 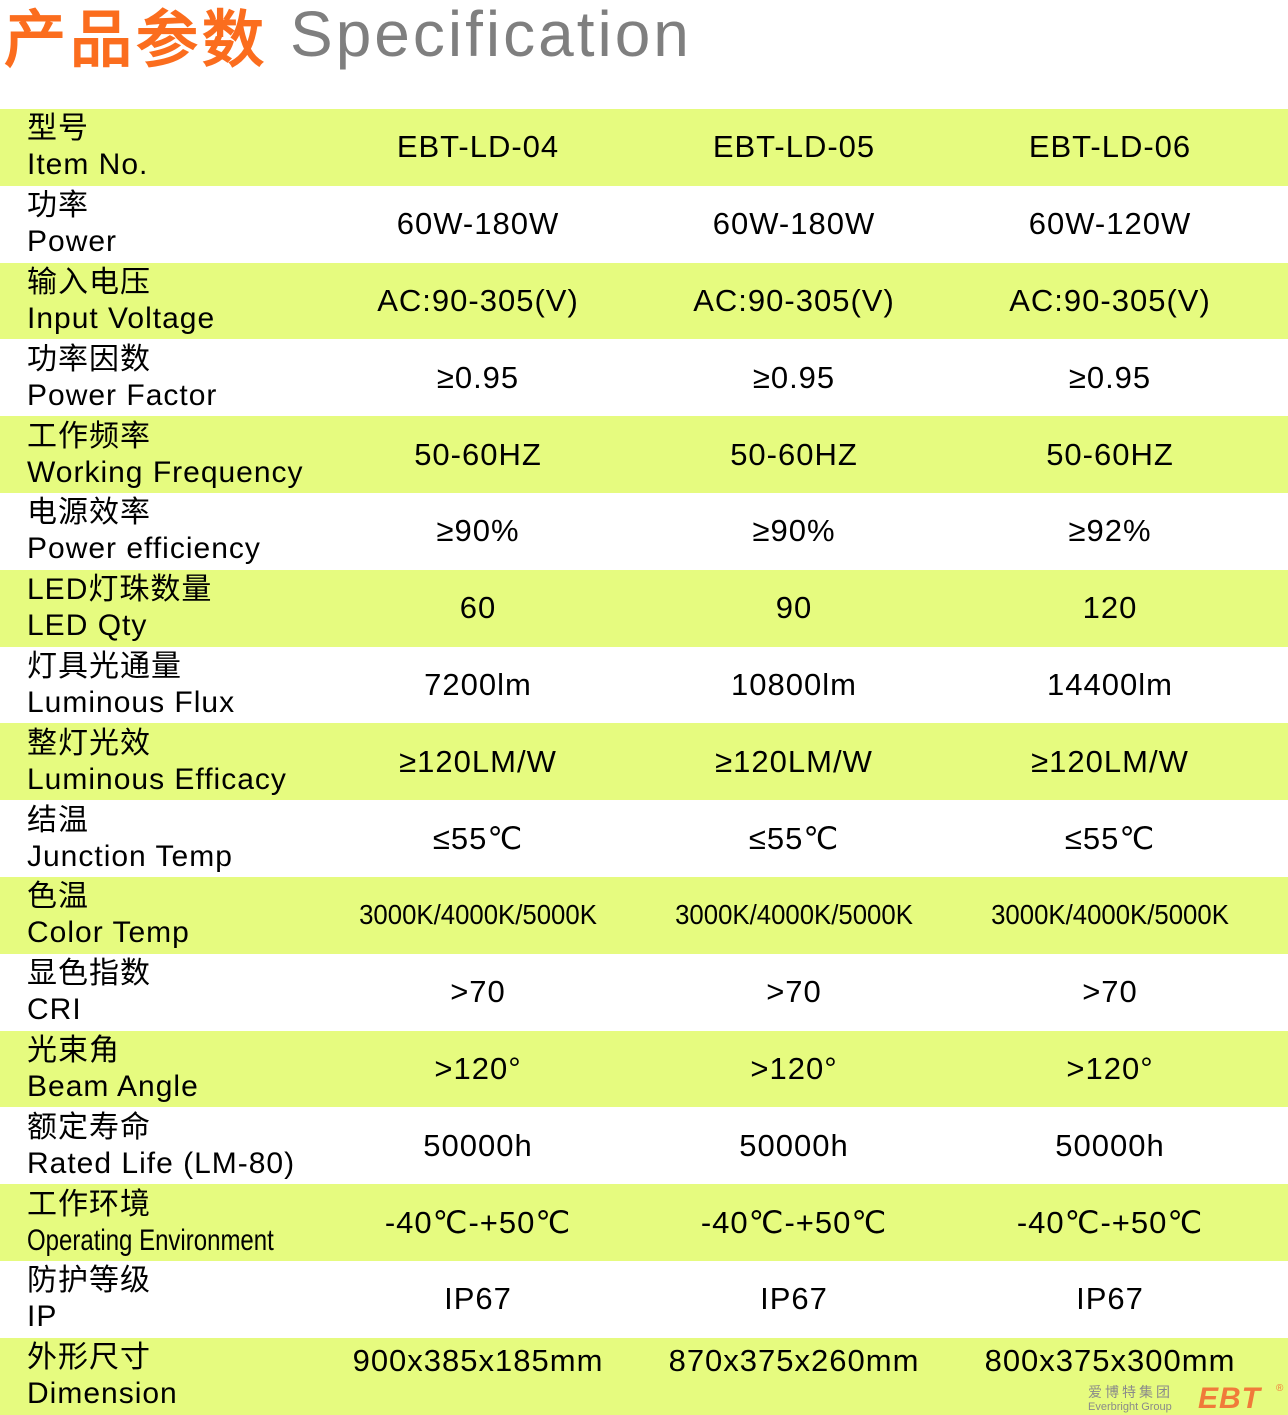 I want to click on table-cell: 120, so click(x=1110, y=608).